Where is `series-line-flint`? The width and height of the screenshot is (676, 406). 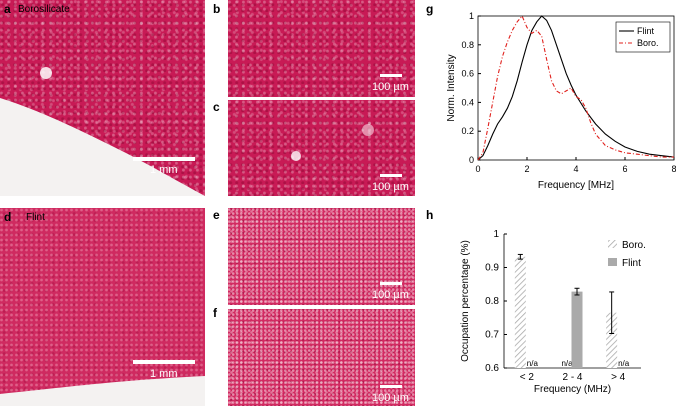
series-line-flint is located at coordinates (576, 88).